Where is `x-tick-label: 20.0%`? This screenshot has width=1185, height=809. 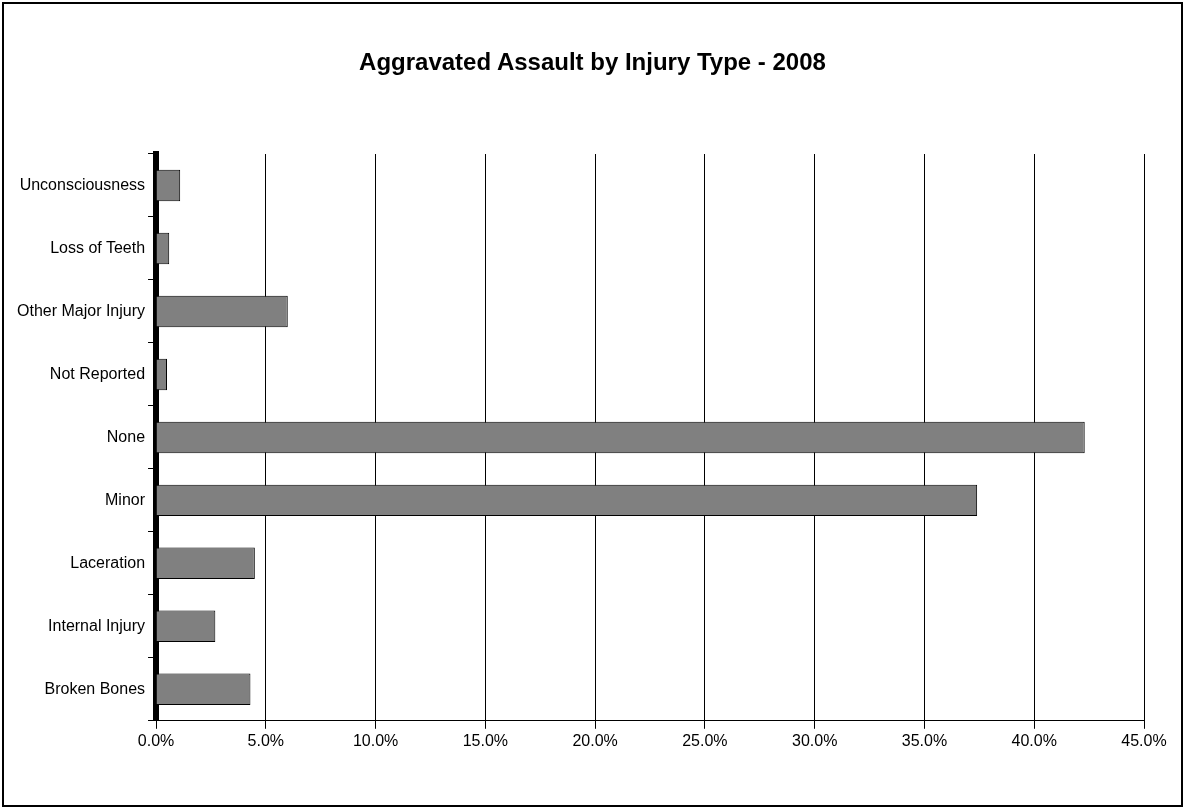
x-tick-label: 20.0% is located at coordinates (595, 740).